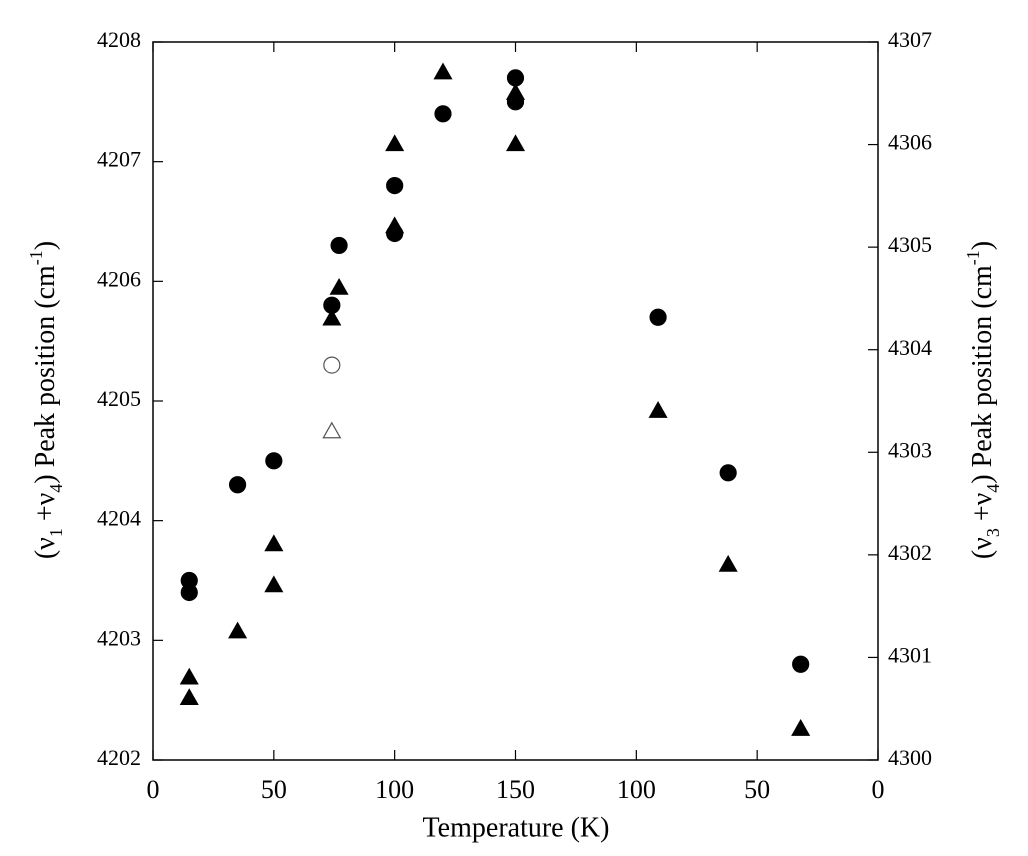  What do you see at coordinates (119, 637) in the screenshot?
I see `y-tick-label: 4203` at bounding box center [119, 637].